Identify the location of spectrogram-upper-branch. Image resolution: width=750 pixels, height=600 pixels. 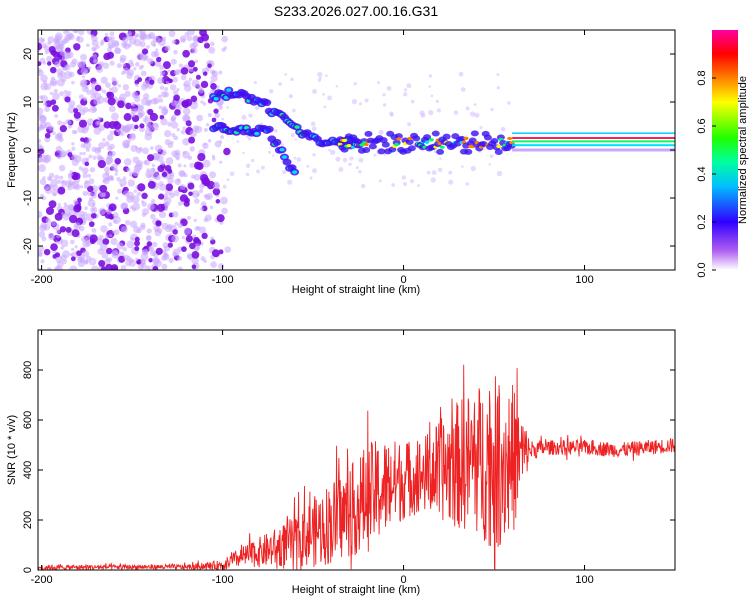
(267, 103).